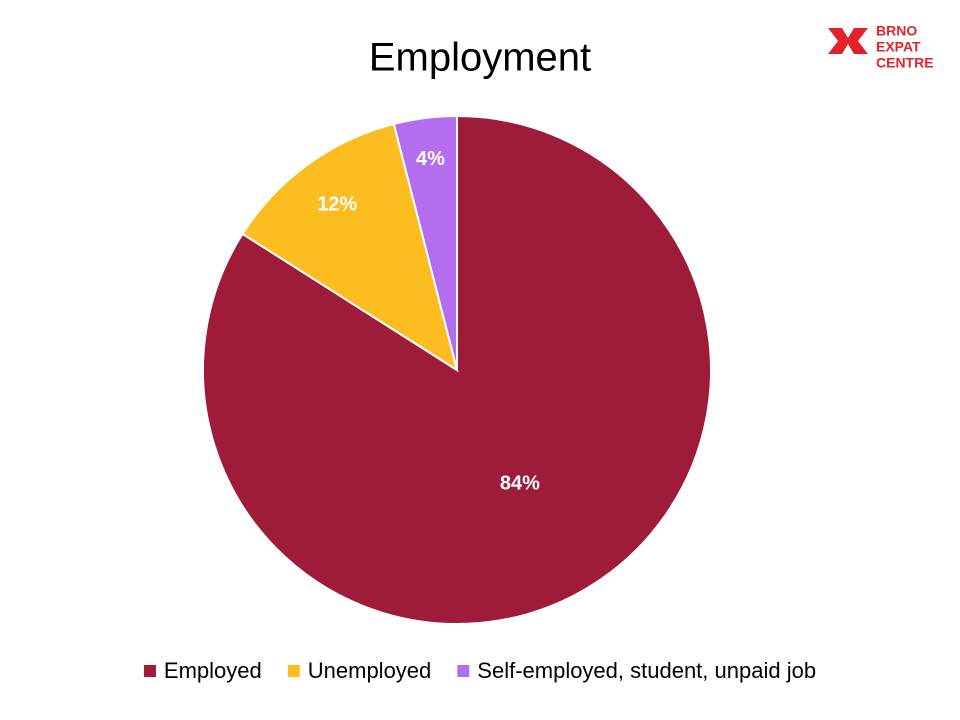  What do you see at coordinates (898, 47) in the screenshot?
I see `logo-text: EXPAT` at bounding box center [898, 47].